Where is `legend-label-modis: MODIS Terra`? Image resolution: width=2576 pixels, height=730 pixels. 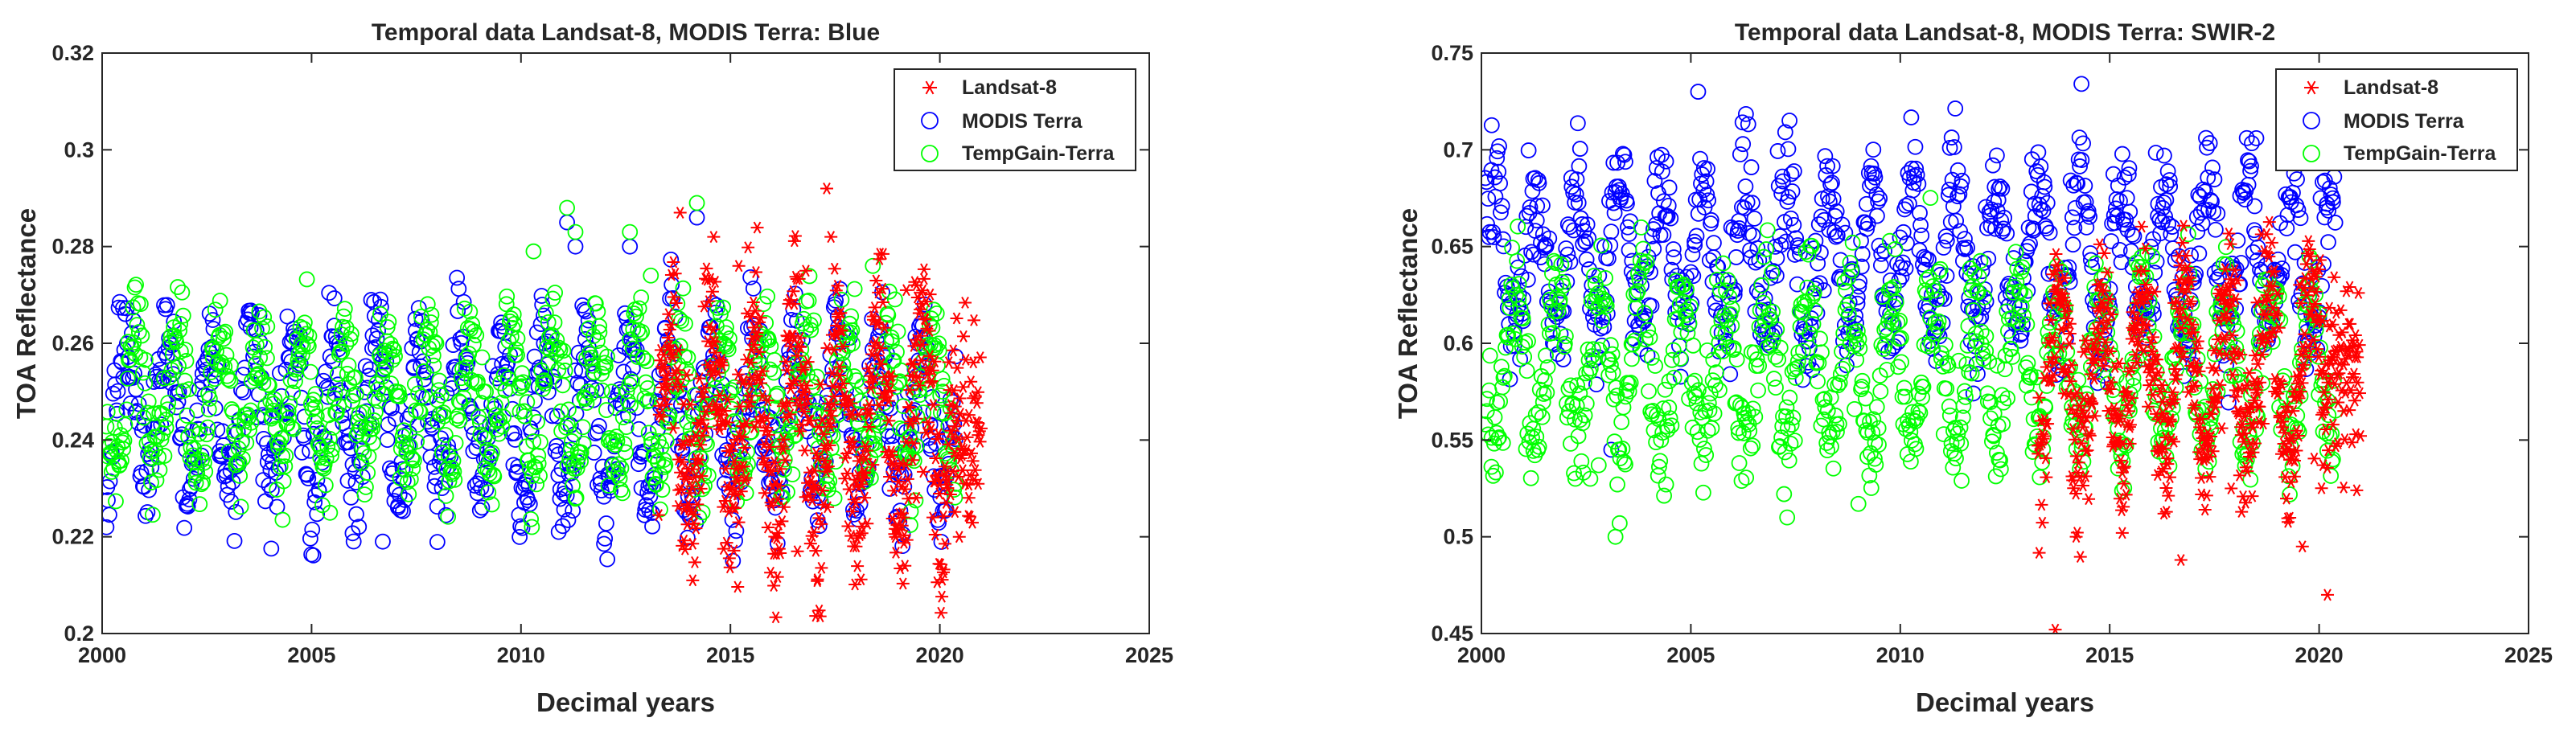
legend-label-modis: MODIS Terra is located at coordinates (1022, 122).